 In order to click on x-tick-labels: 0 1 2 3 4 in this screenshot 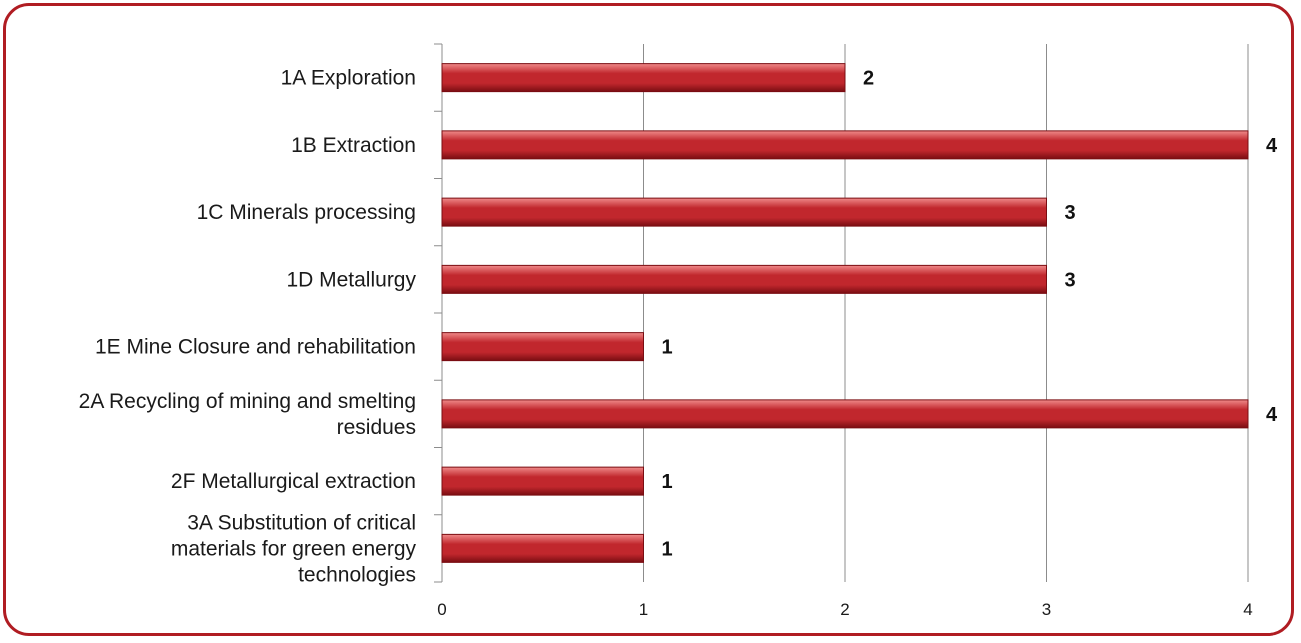, I will do `click(844, 609)`.